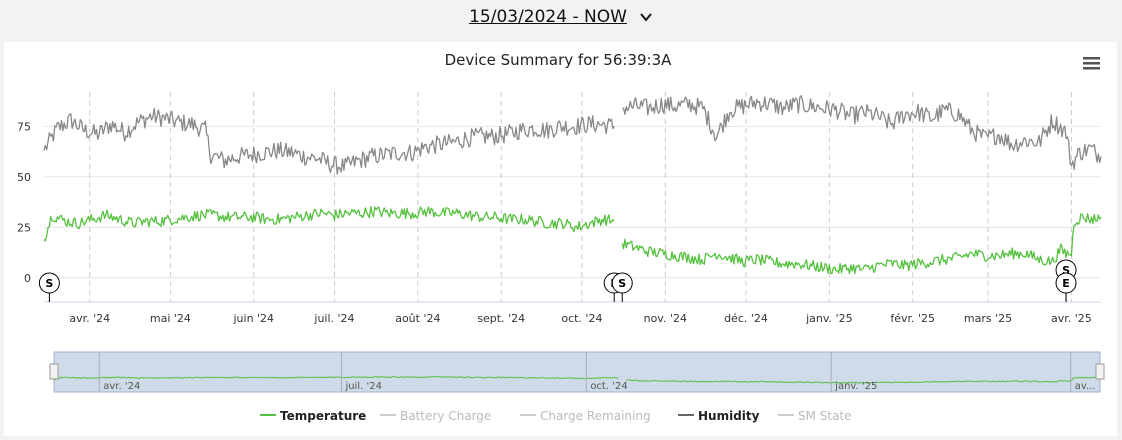  Describe the element at coordinates (253, 318) in the screenshot. I see `x-tick-label: juin '24` at that location.